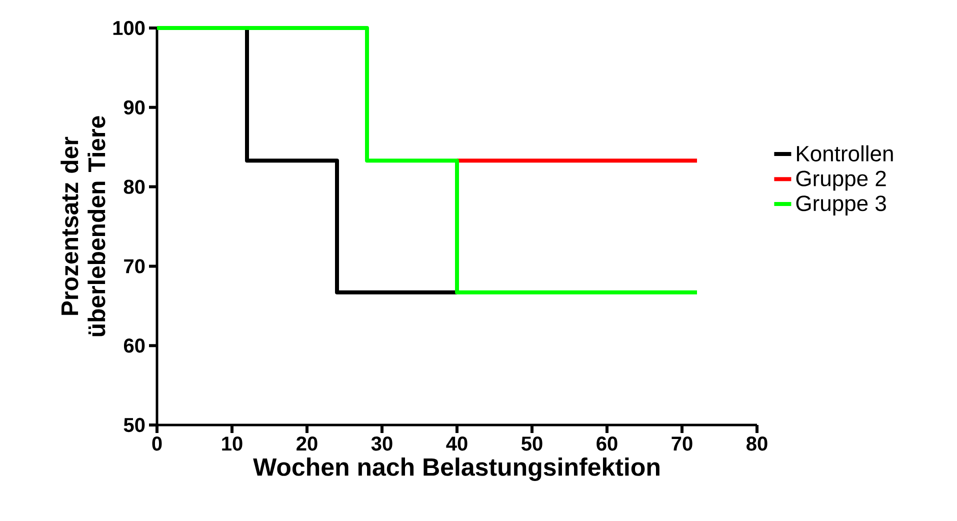 This screenshot has width=957, height=521. What do you see at coordinates (381, 443) in the screenshot?
I see `x-tick-label: 30` at bounding box center [381, 443].